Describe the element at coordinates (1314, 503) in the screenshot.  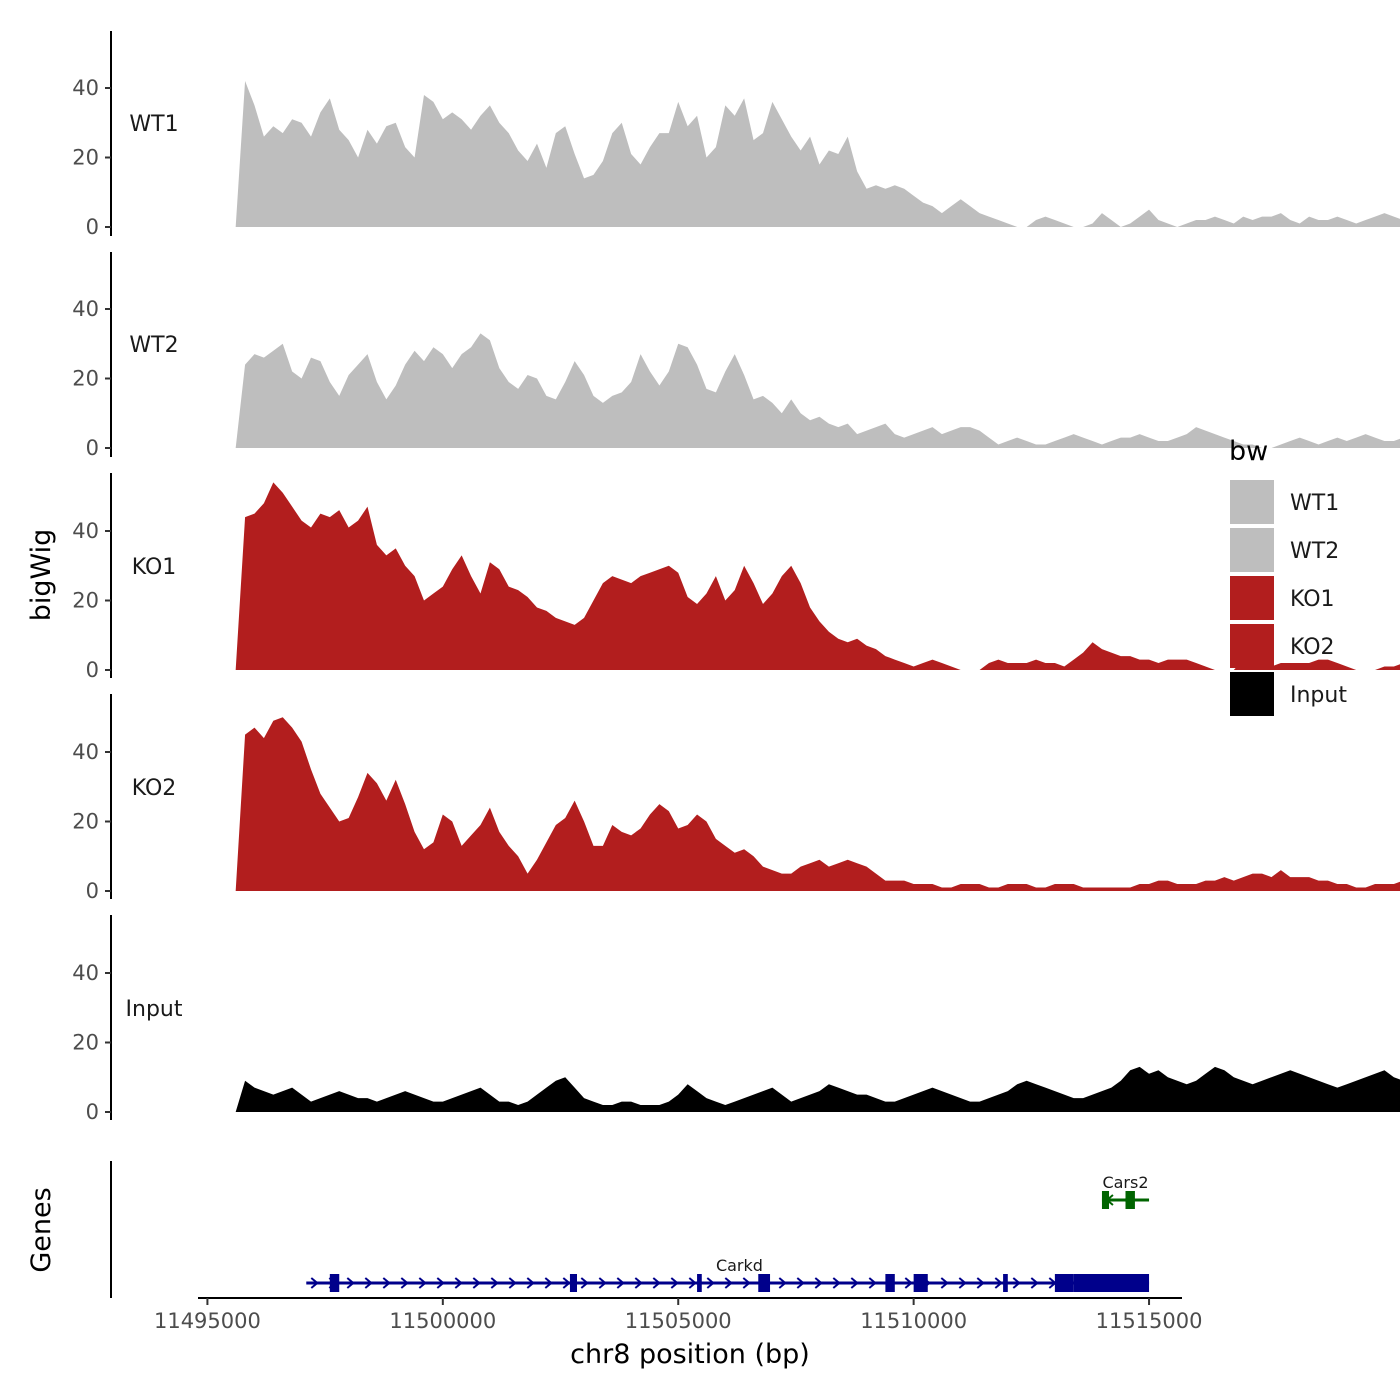
I see `legend-label: WT1` at that location.